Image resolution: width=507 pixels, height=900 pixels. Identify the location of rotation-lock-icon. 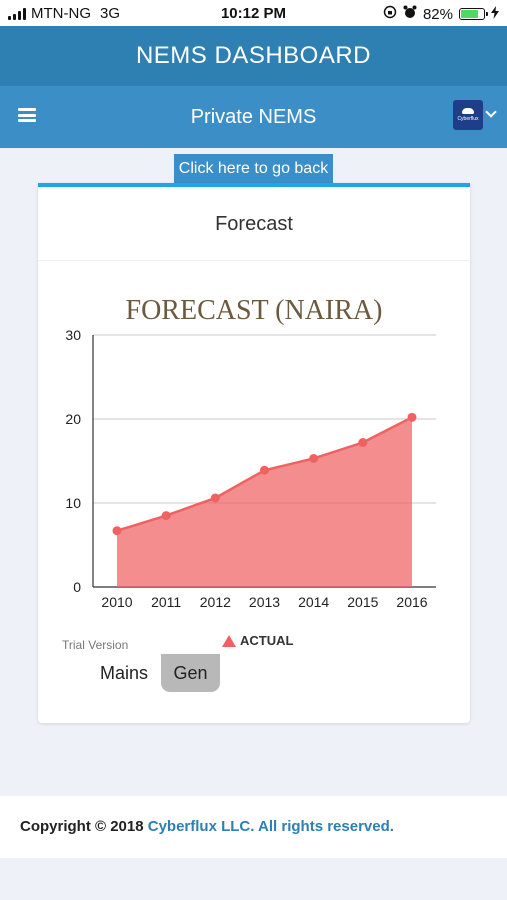
(390, 14).